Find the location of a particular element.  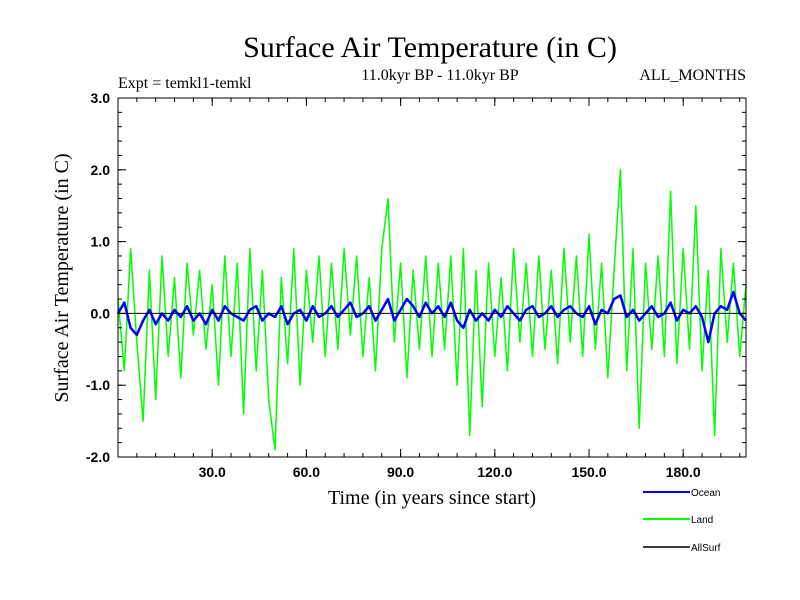

x-tick-label: 90.0 is located at coordinates (400, 472).